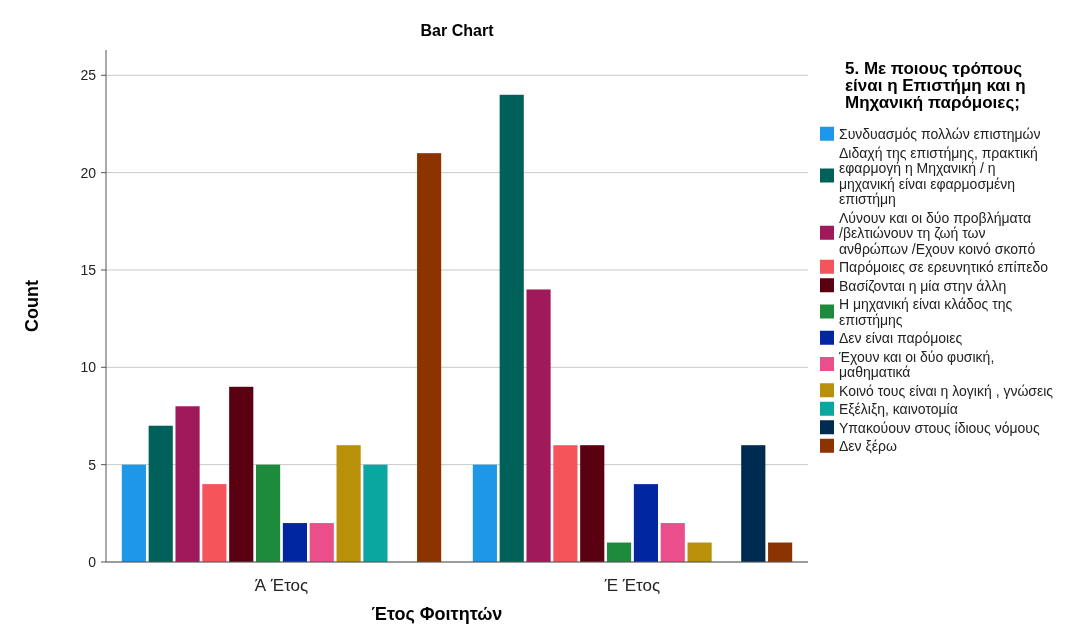 Image resolution: width=1076 pixels, height=627 pixels. What do you see at coordinates (88, 172) in the screenshot?
I see `y-tick-label: 20` at bounding box center [88, 172].